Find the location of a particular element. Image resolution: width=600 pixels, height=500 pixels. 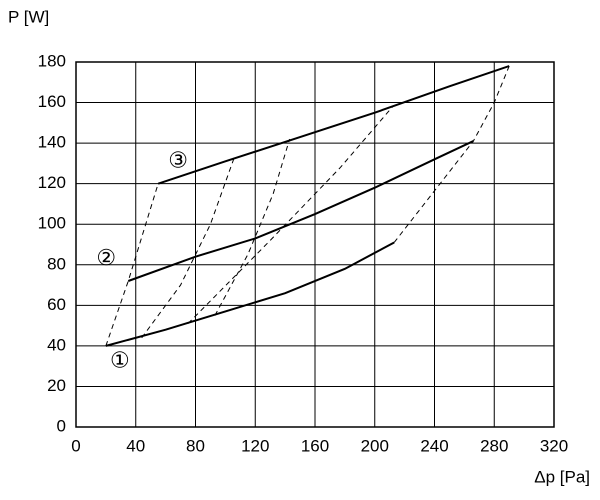

y-tick-label: 120 is located at coordinates (52, 182).